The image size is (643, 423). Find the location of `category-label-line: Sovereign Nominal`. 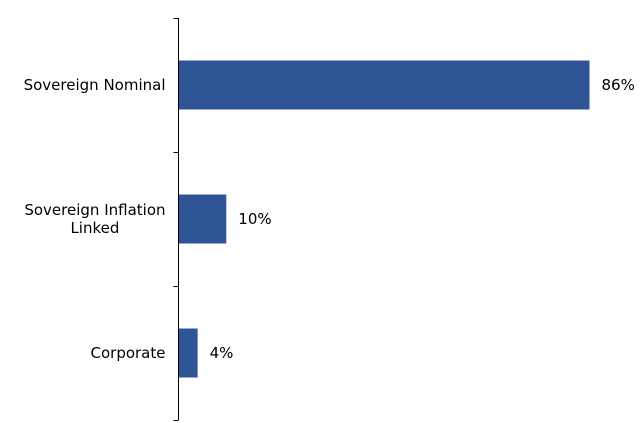

category-label-line: Sovereign Nominal is located at coordinates (95, 85).